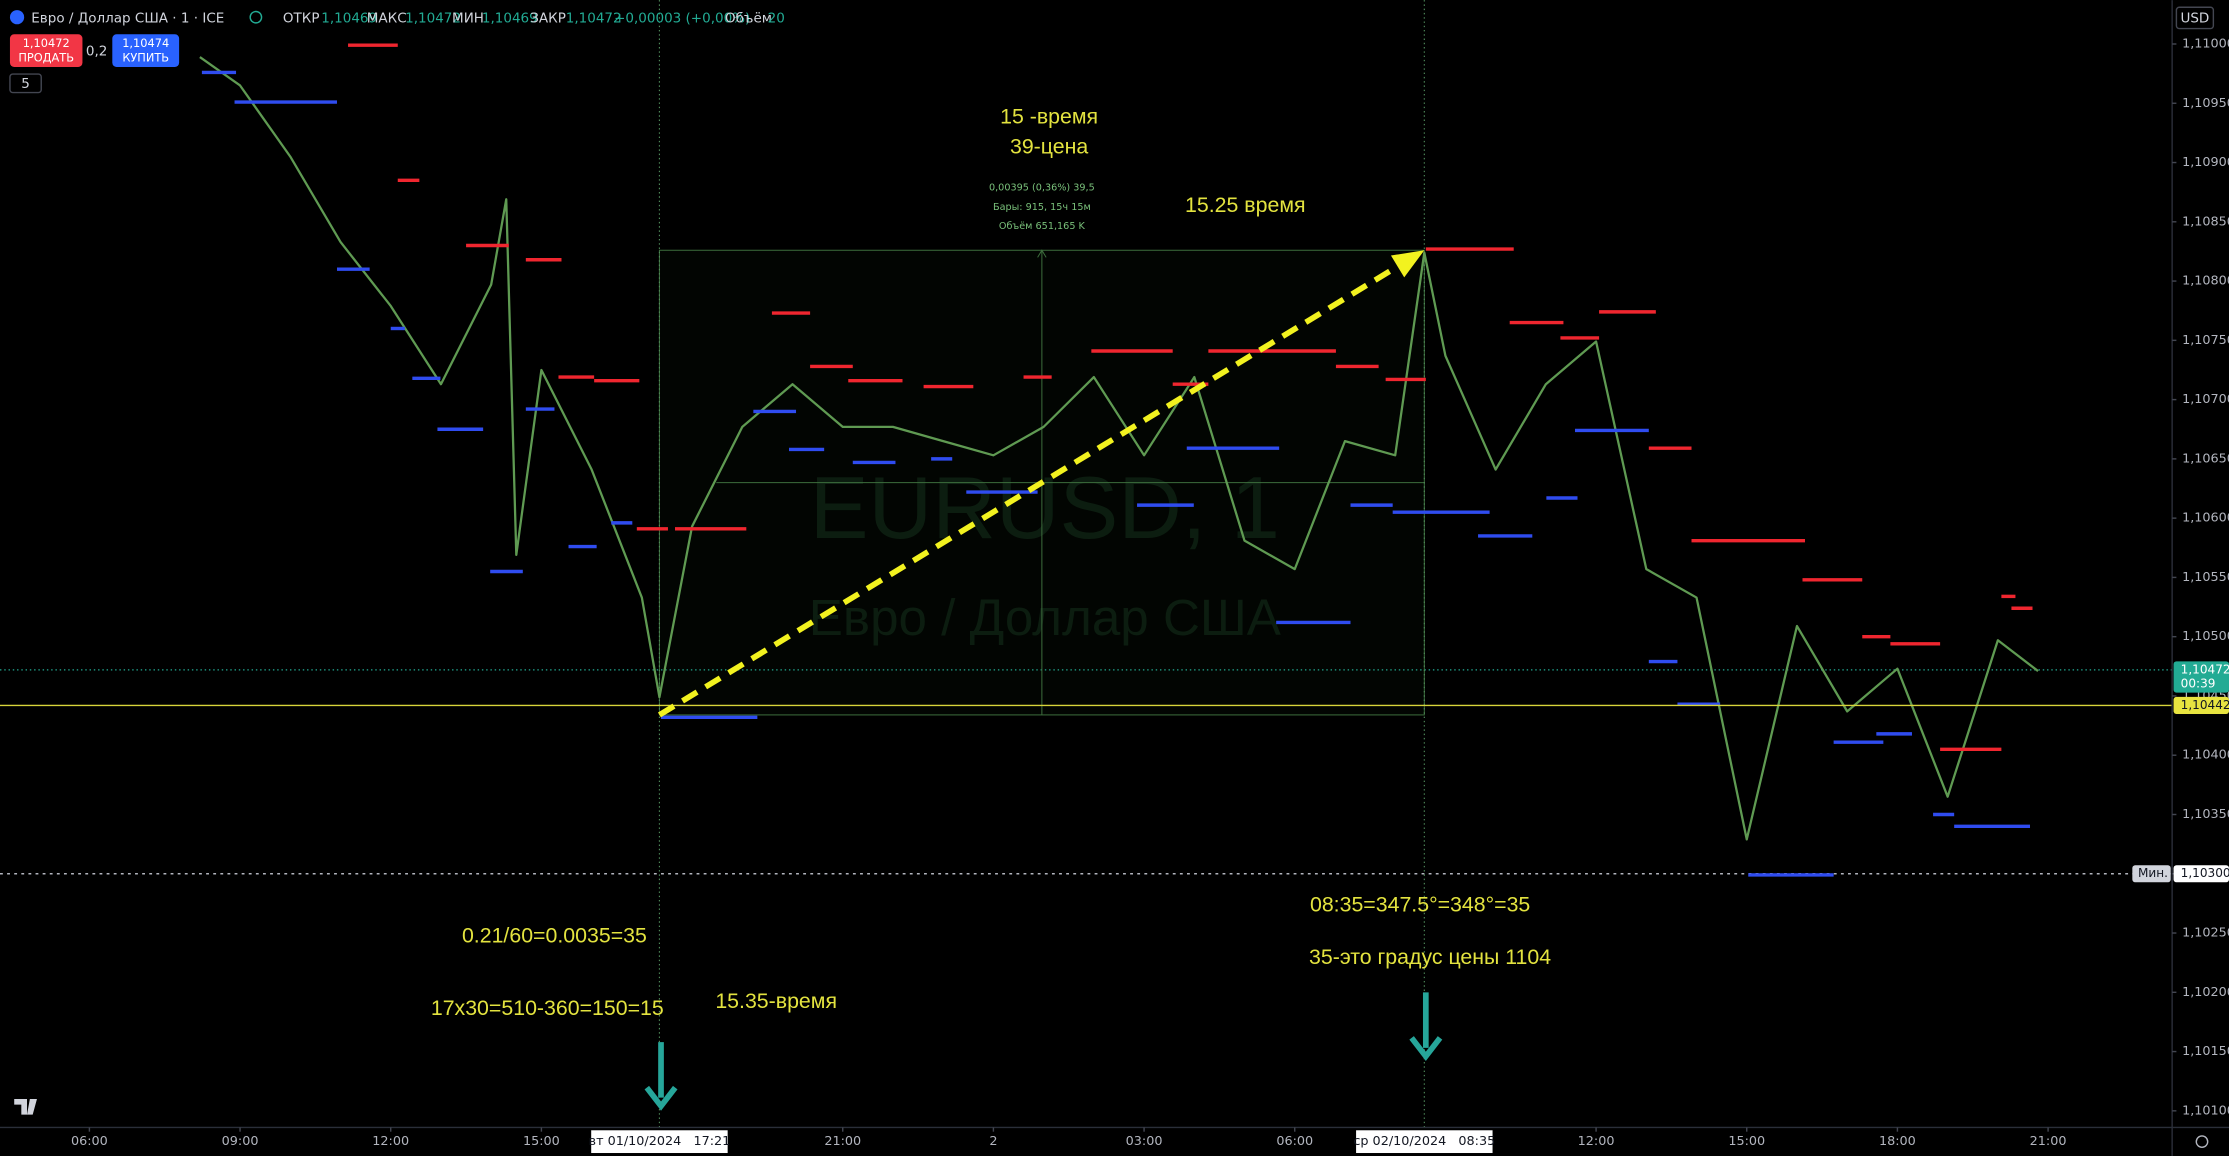 This screenshot has width=2229, height=1156. What do you see at coordinates (1430, 957) in the screenshot?
I see `annotation: 35-это градус цены 1104` at bounding box center [1430, 957].